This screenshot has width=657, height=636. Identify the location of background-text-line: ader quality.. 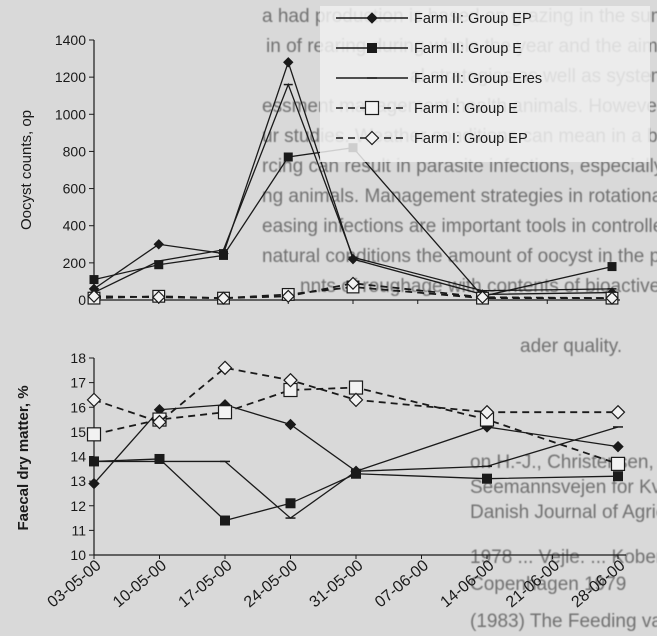
(571, 346).